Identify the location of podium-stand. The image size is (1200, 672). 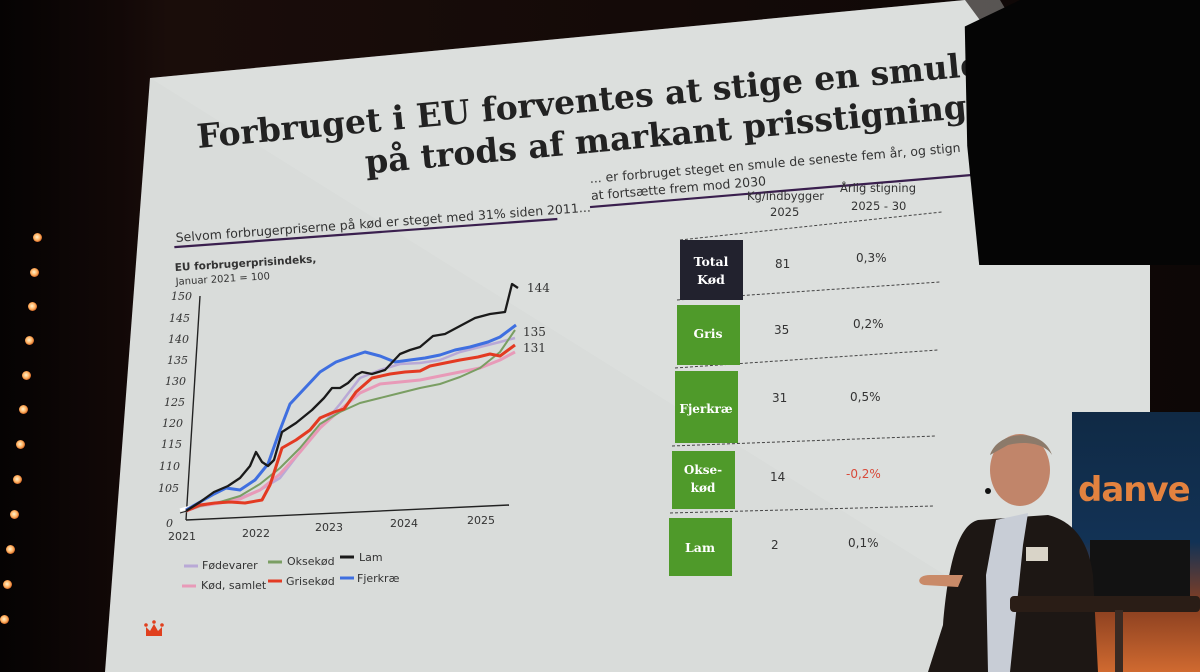
(1119, 641).